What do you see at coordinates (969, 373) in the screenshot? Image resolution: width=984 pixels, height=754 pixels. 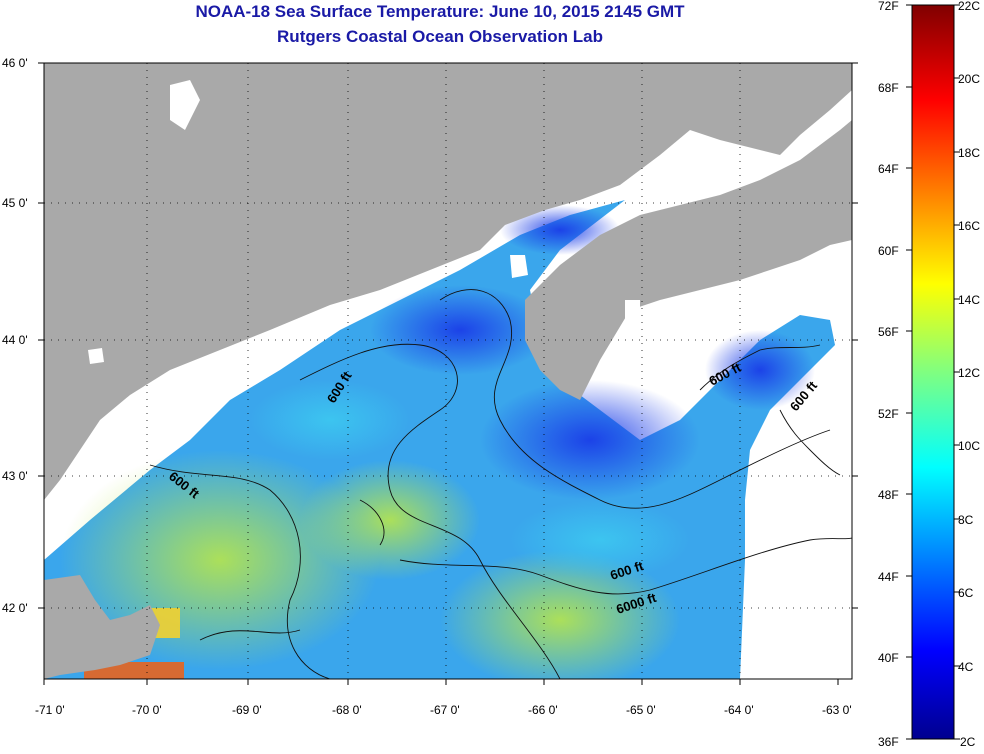 I see `colorbar-c-label: 12C` at bounding box center [969, 373].